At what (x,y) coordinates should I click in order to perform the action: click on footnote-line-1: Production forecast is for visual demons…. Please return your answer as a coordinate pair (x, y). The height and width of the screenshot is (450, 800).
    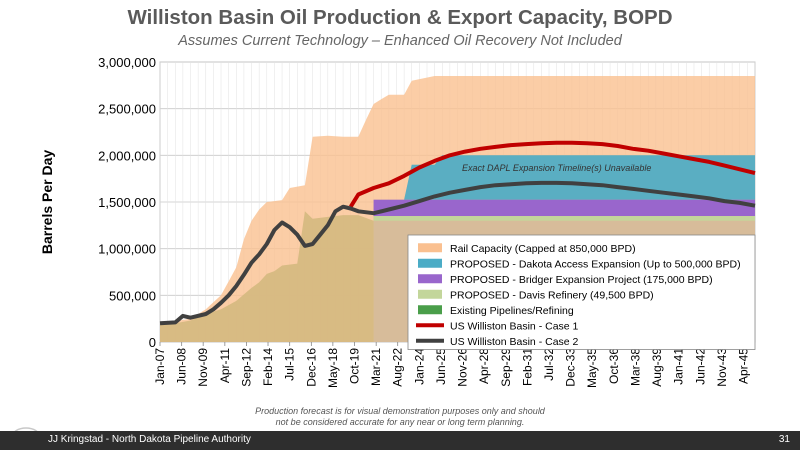
    Looking at the image, I should click on (400, 411).